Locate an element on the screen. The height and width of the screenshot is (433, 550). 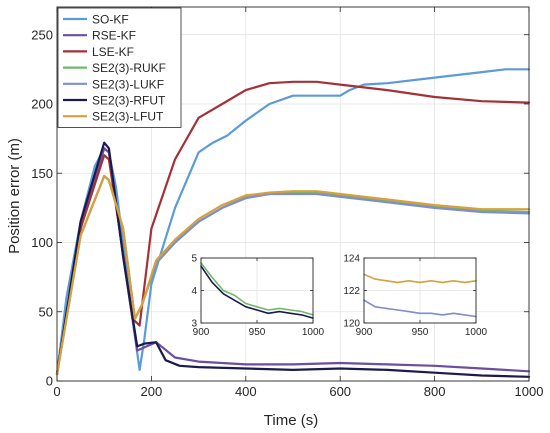
inset-2-y-tick-label: 124 is located at coordinates (351, 259).